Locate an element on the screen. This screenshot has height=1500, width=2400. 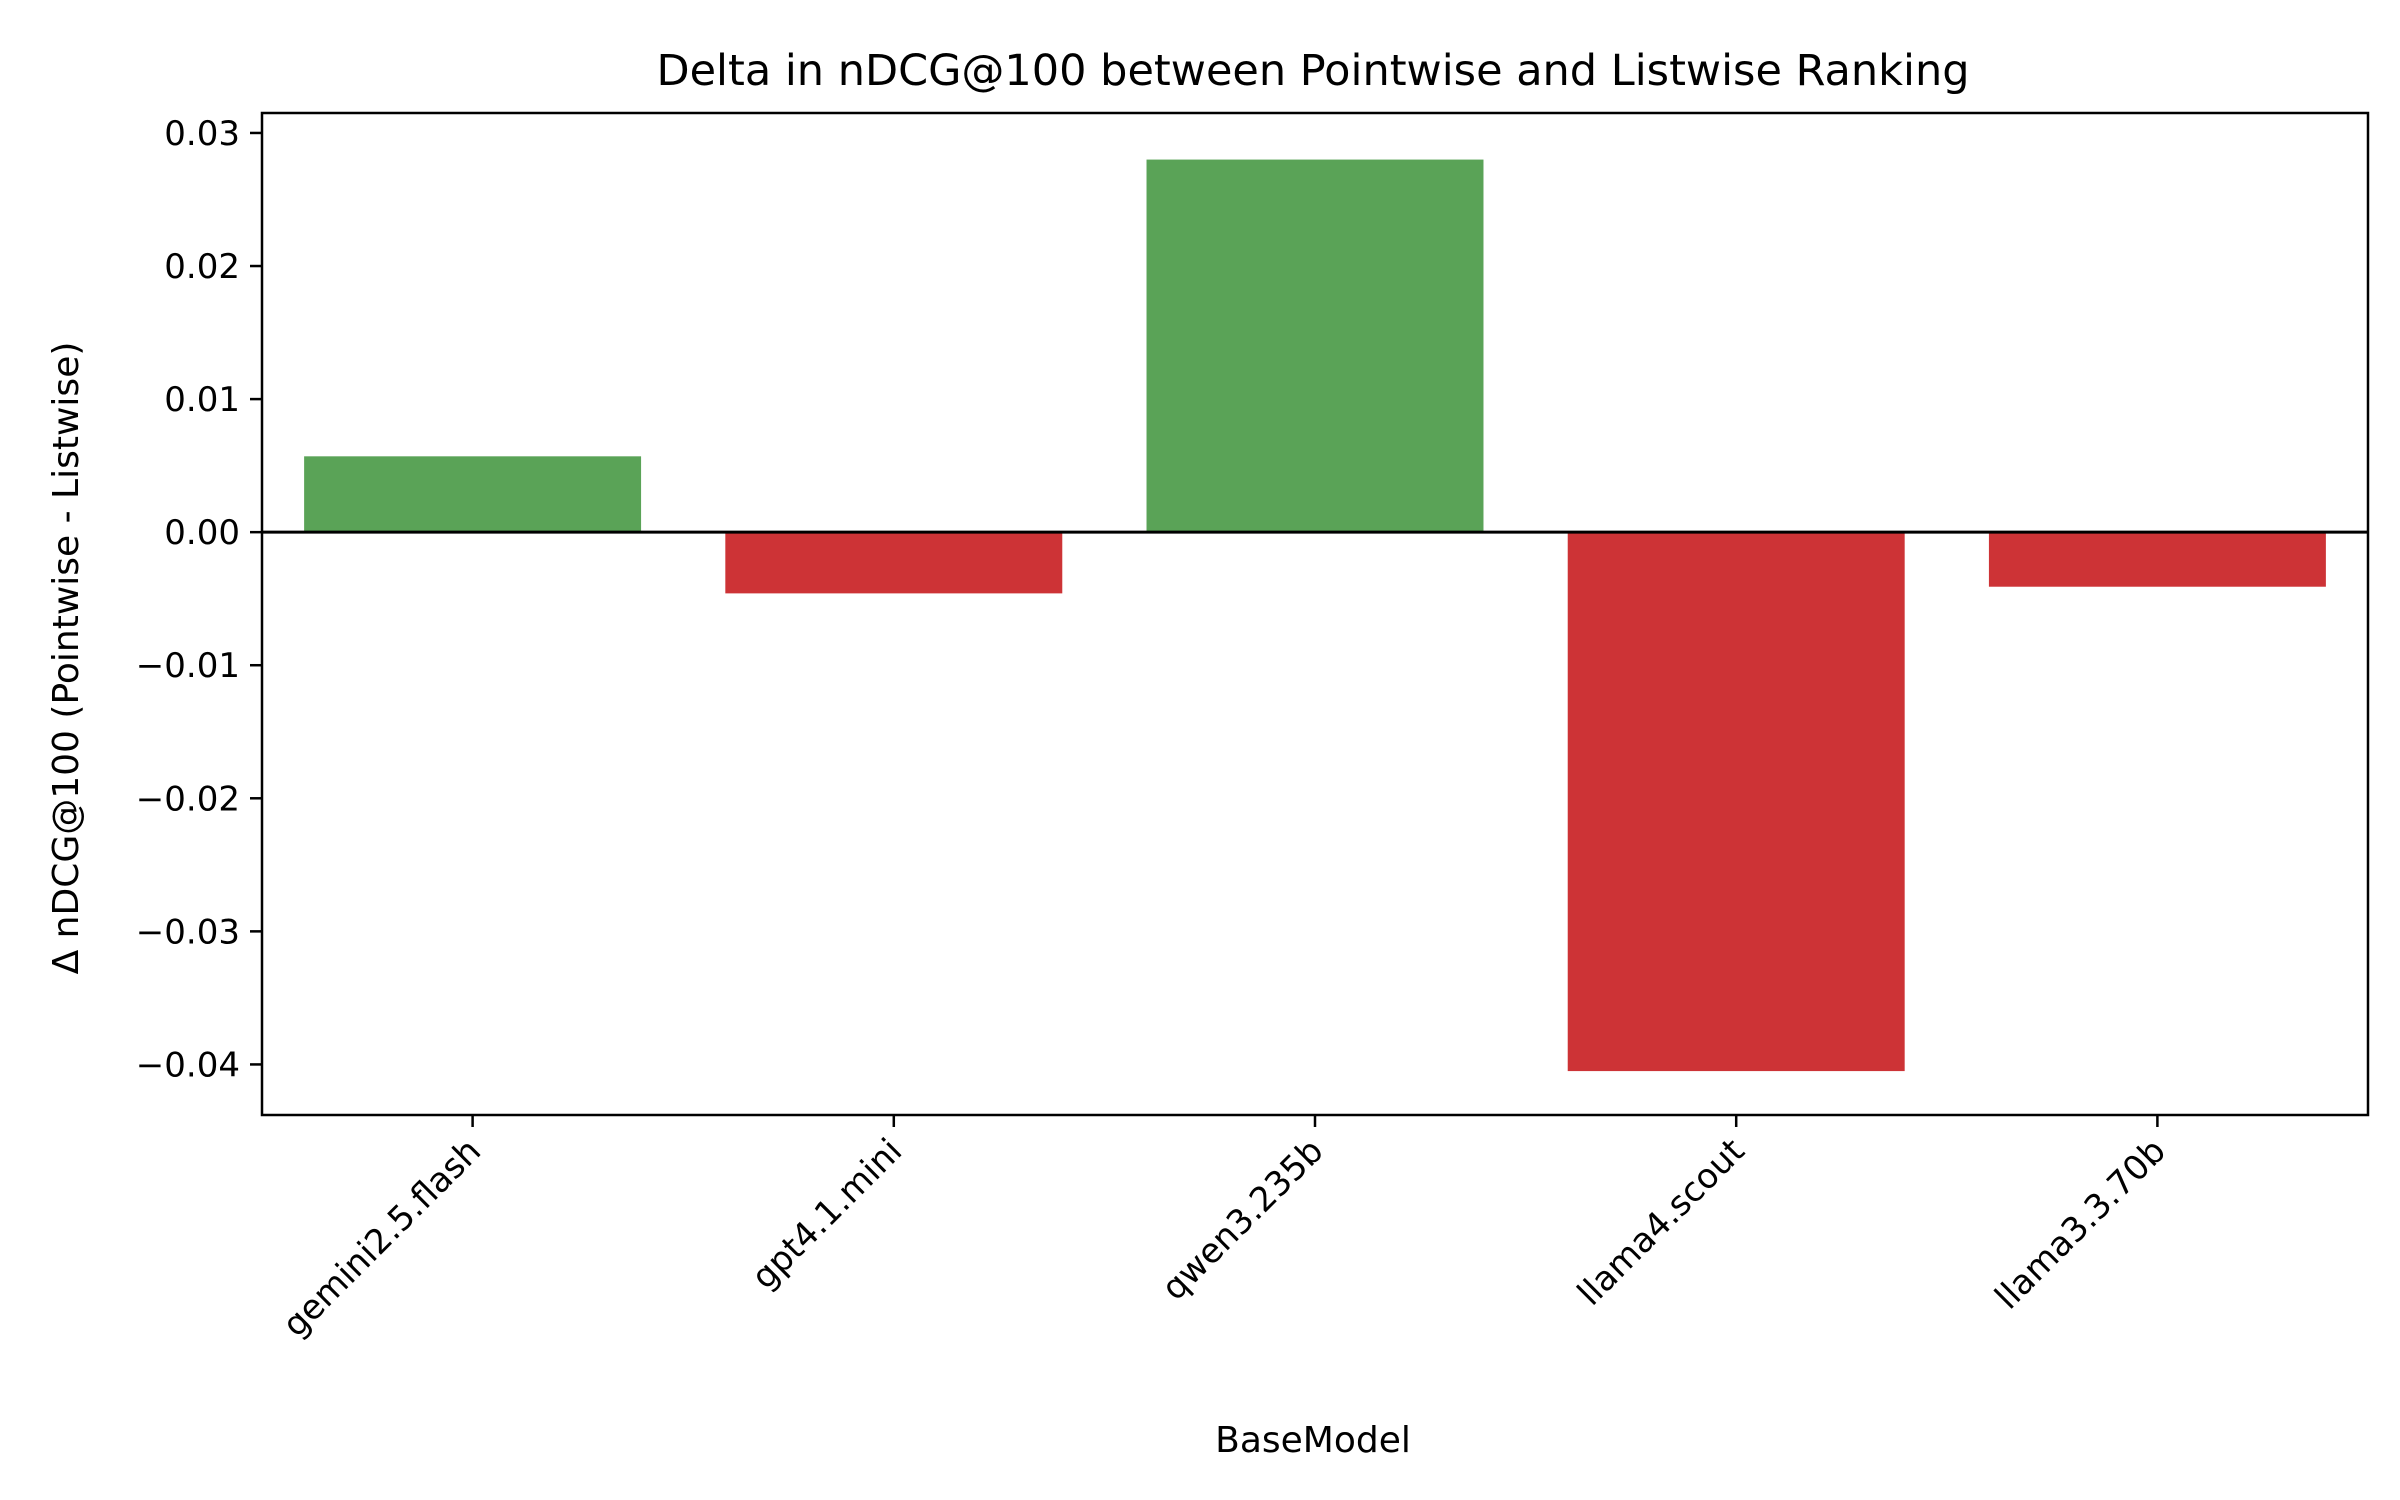
y-tick-label: 0.03 is located at coordinates (202, 134).